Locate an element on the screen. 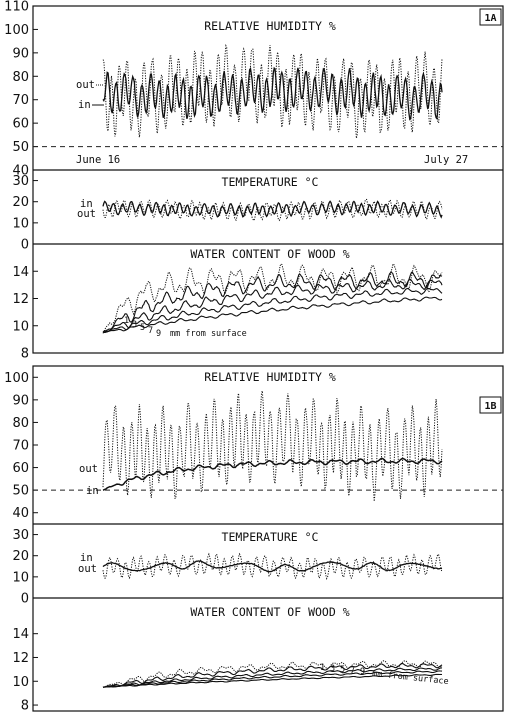 This screenshot has height=717, width=512. temp-title-1a: TEMPERATURE °C is located at coordinates (270, 182).